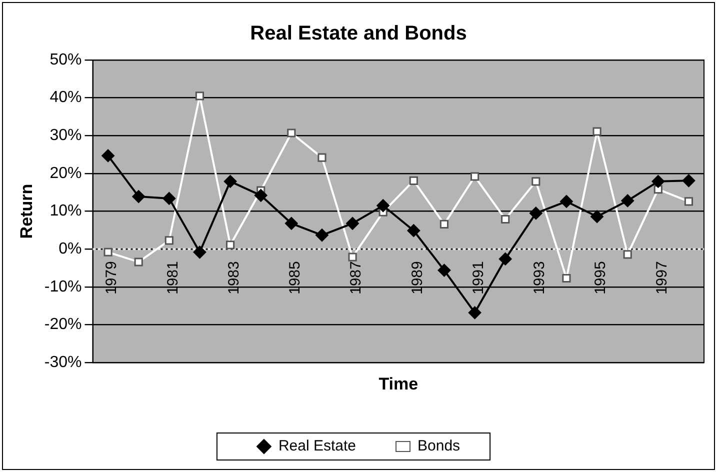  I want to click on x-tick-label: 1987, so click(356, 277).